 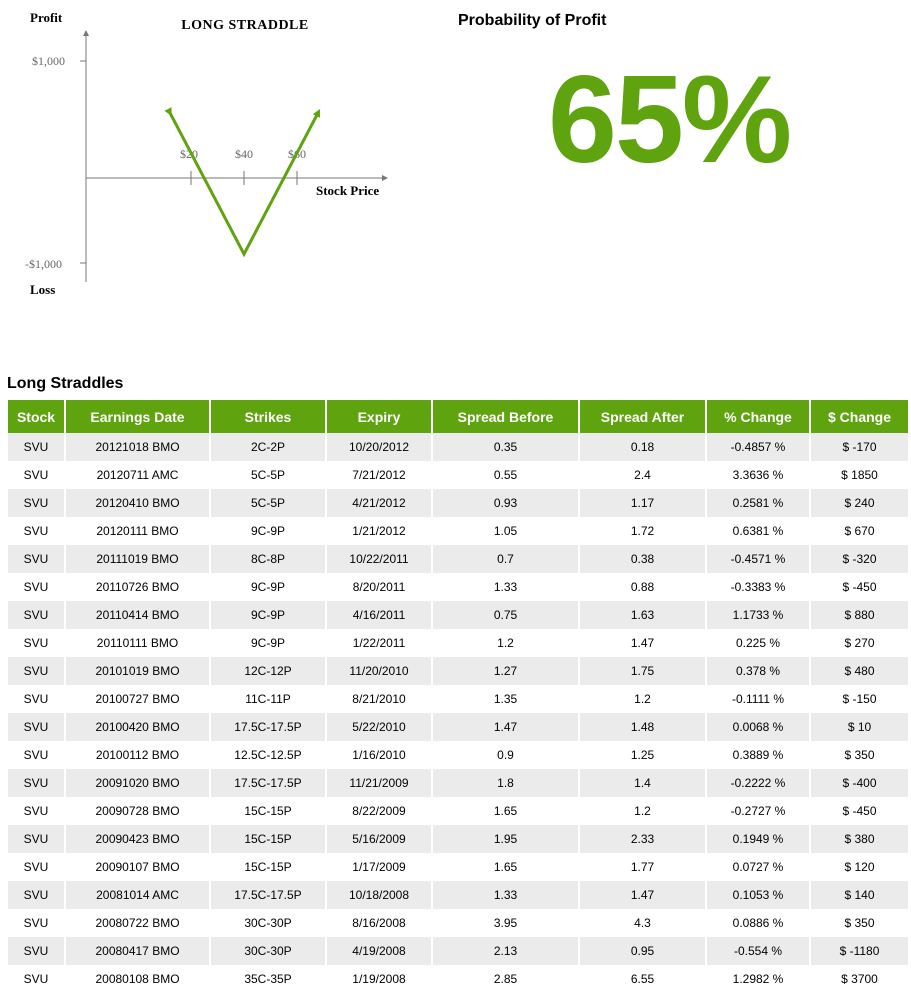 I want to click on table-cell: 0.1053 %, so click(x=759, y=895).